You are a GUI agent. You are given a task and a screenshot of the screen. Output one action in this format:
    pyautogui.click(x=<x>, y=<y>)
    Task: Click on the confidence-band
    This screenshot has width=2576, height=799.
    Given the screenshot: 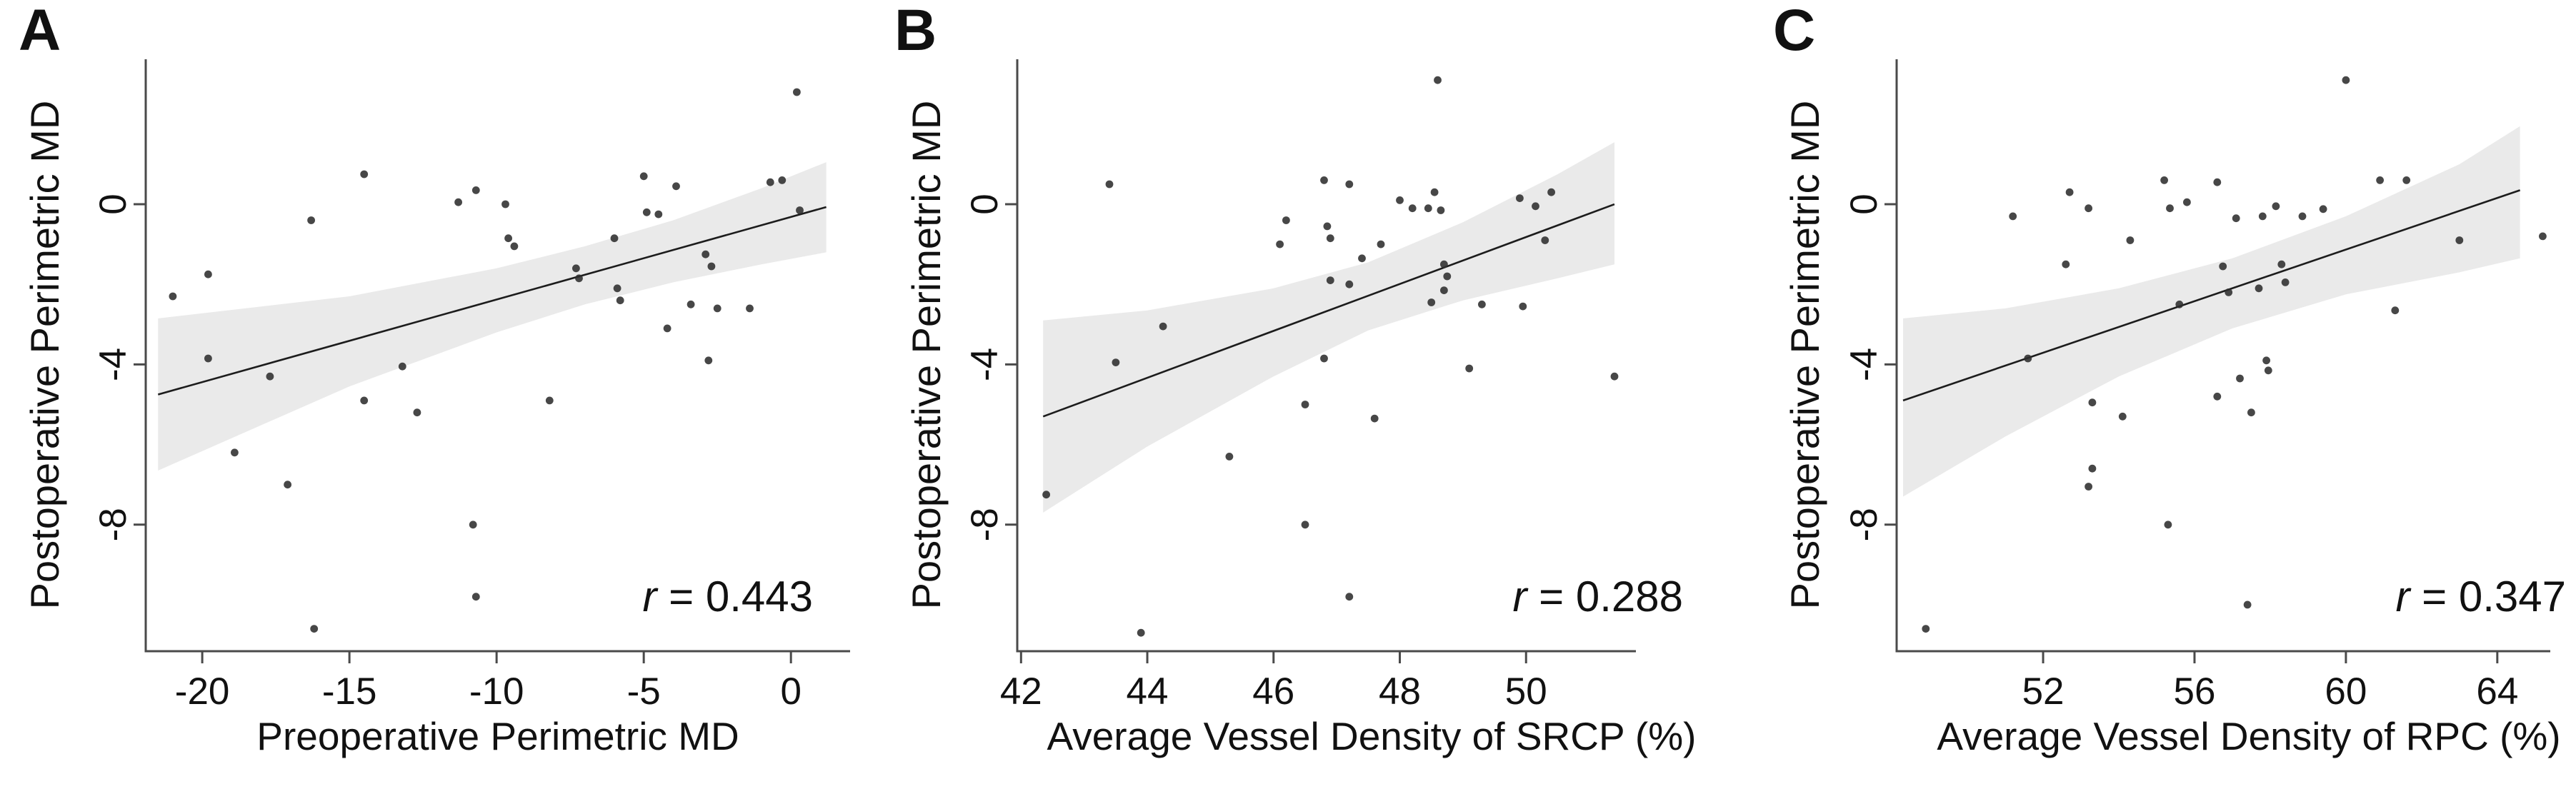 What is the action you would take?
    pyautogui.click(x=493, y=316)
    